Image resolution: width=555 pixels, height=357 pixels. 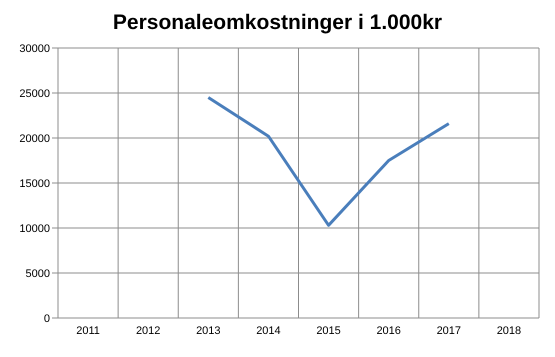 What do you see at coordinates (328, 330) in the screenshot?
I see `x-tick-label: 2015` at bounding box center [328, 330].